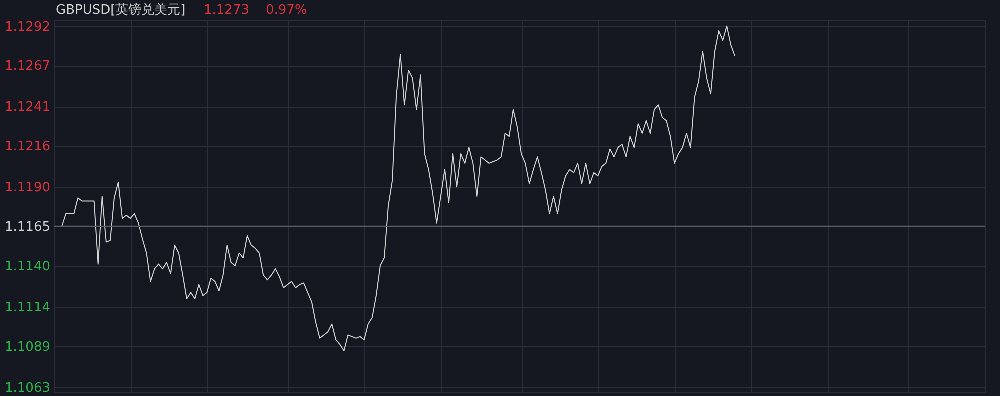 This screenshot has height=396, width=1000. What do you see at coordinates (121, 10) in the screenshot?
I see `chart-title: GBPUSD[英镑兑美元]` at bounding box center [121, 10].